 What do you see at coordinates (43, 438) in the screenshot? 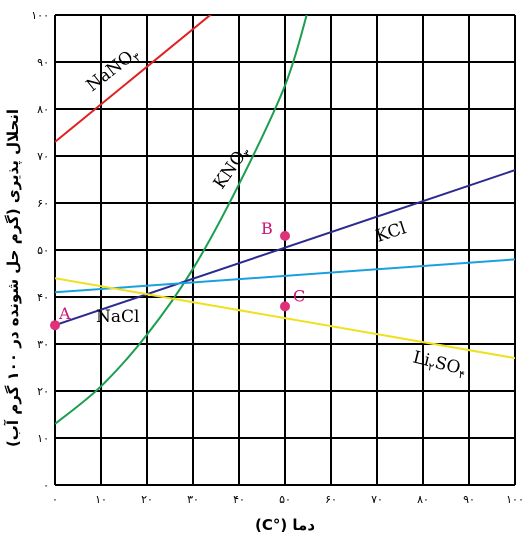
I see `y-tick-label: ۱۰` at bounding box center [43, 438].